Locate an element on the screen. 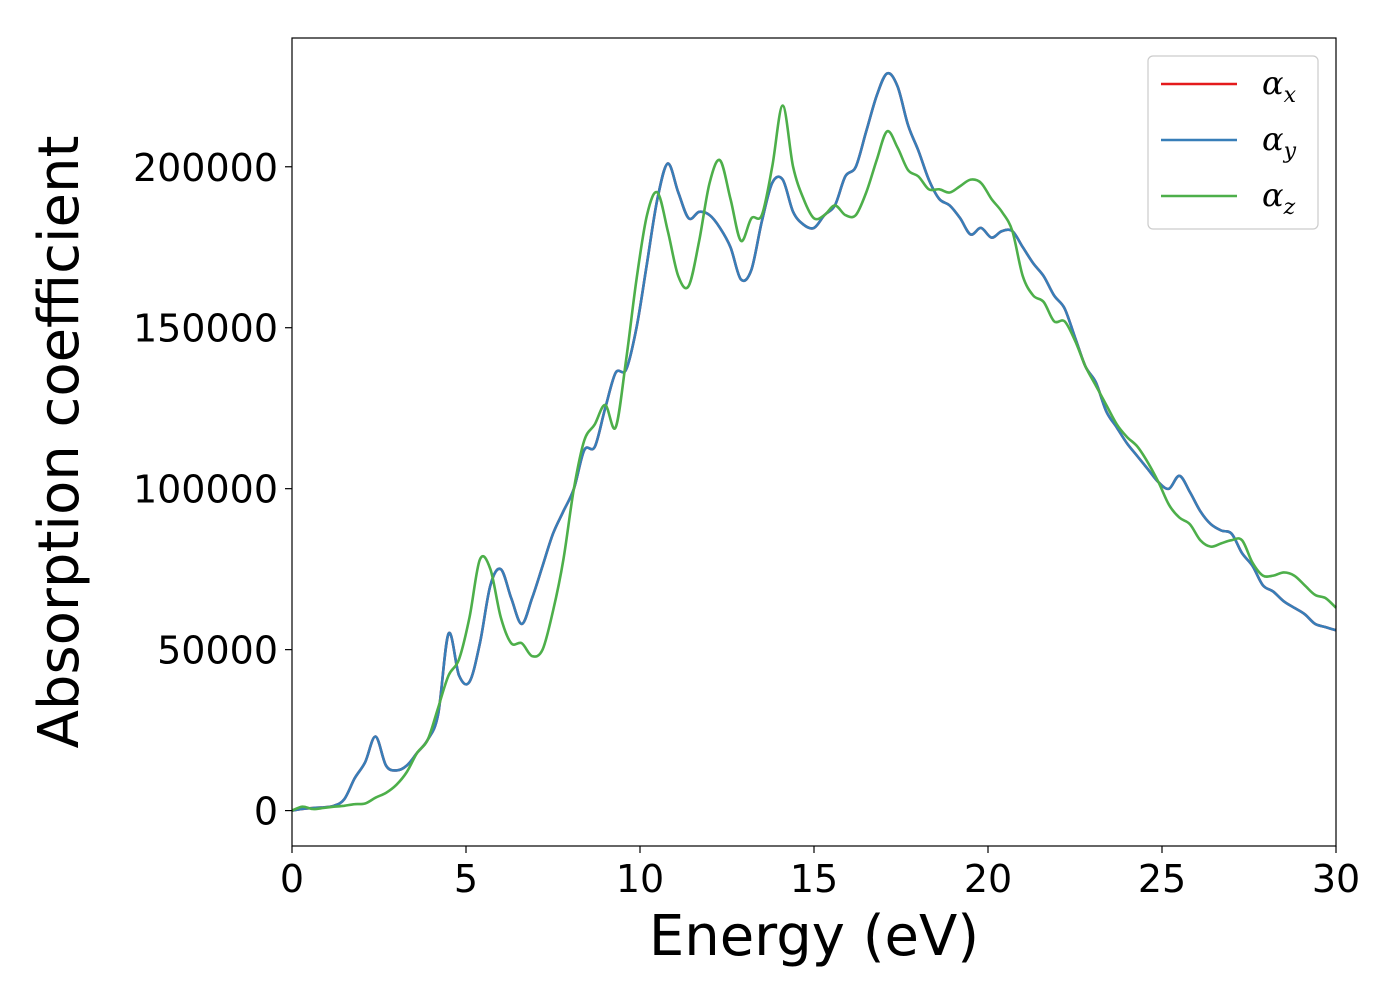 The height and width of the screenshot is (1000, 1400). y-tick-label: 0 is located at coordinates (266, 812).